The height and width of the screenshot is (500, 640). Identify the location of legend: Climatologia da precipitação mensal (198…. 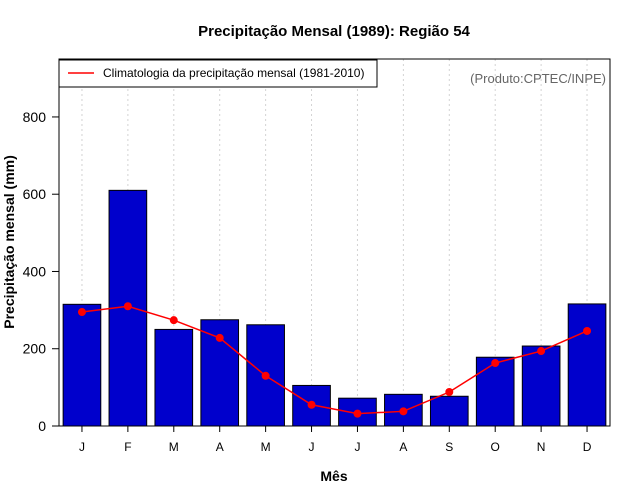
(218, 73).